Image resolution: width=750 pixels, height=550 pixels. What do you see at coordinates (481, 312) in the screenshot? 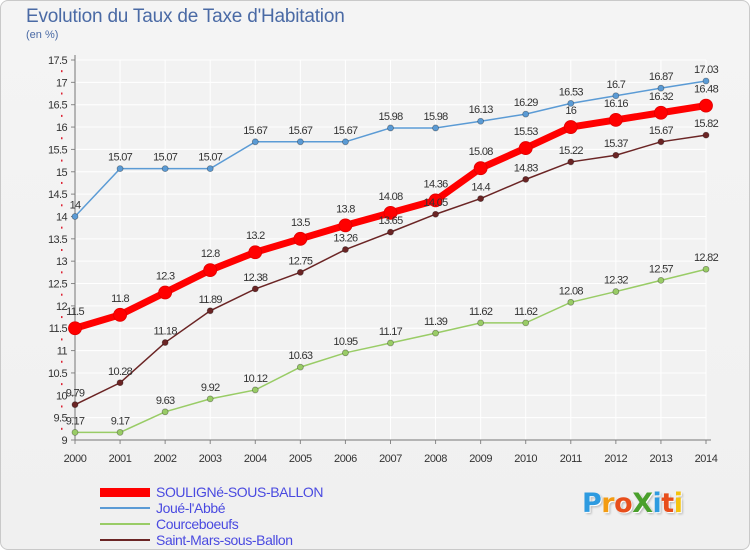
I see `data-label: 11.62` at bounding box center [481, 312].